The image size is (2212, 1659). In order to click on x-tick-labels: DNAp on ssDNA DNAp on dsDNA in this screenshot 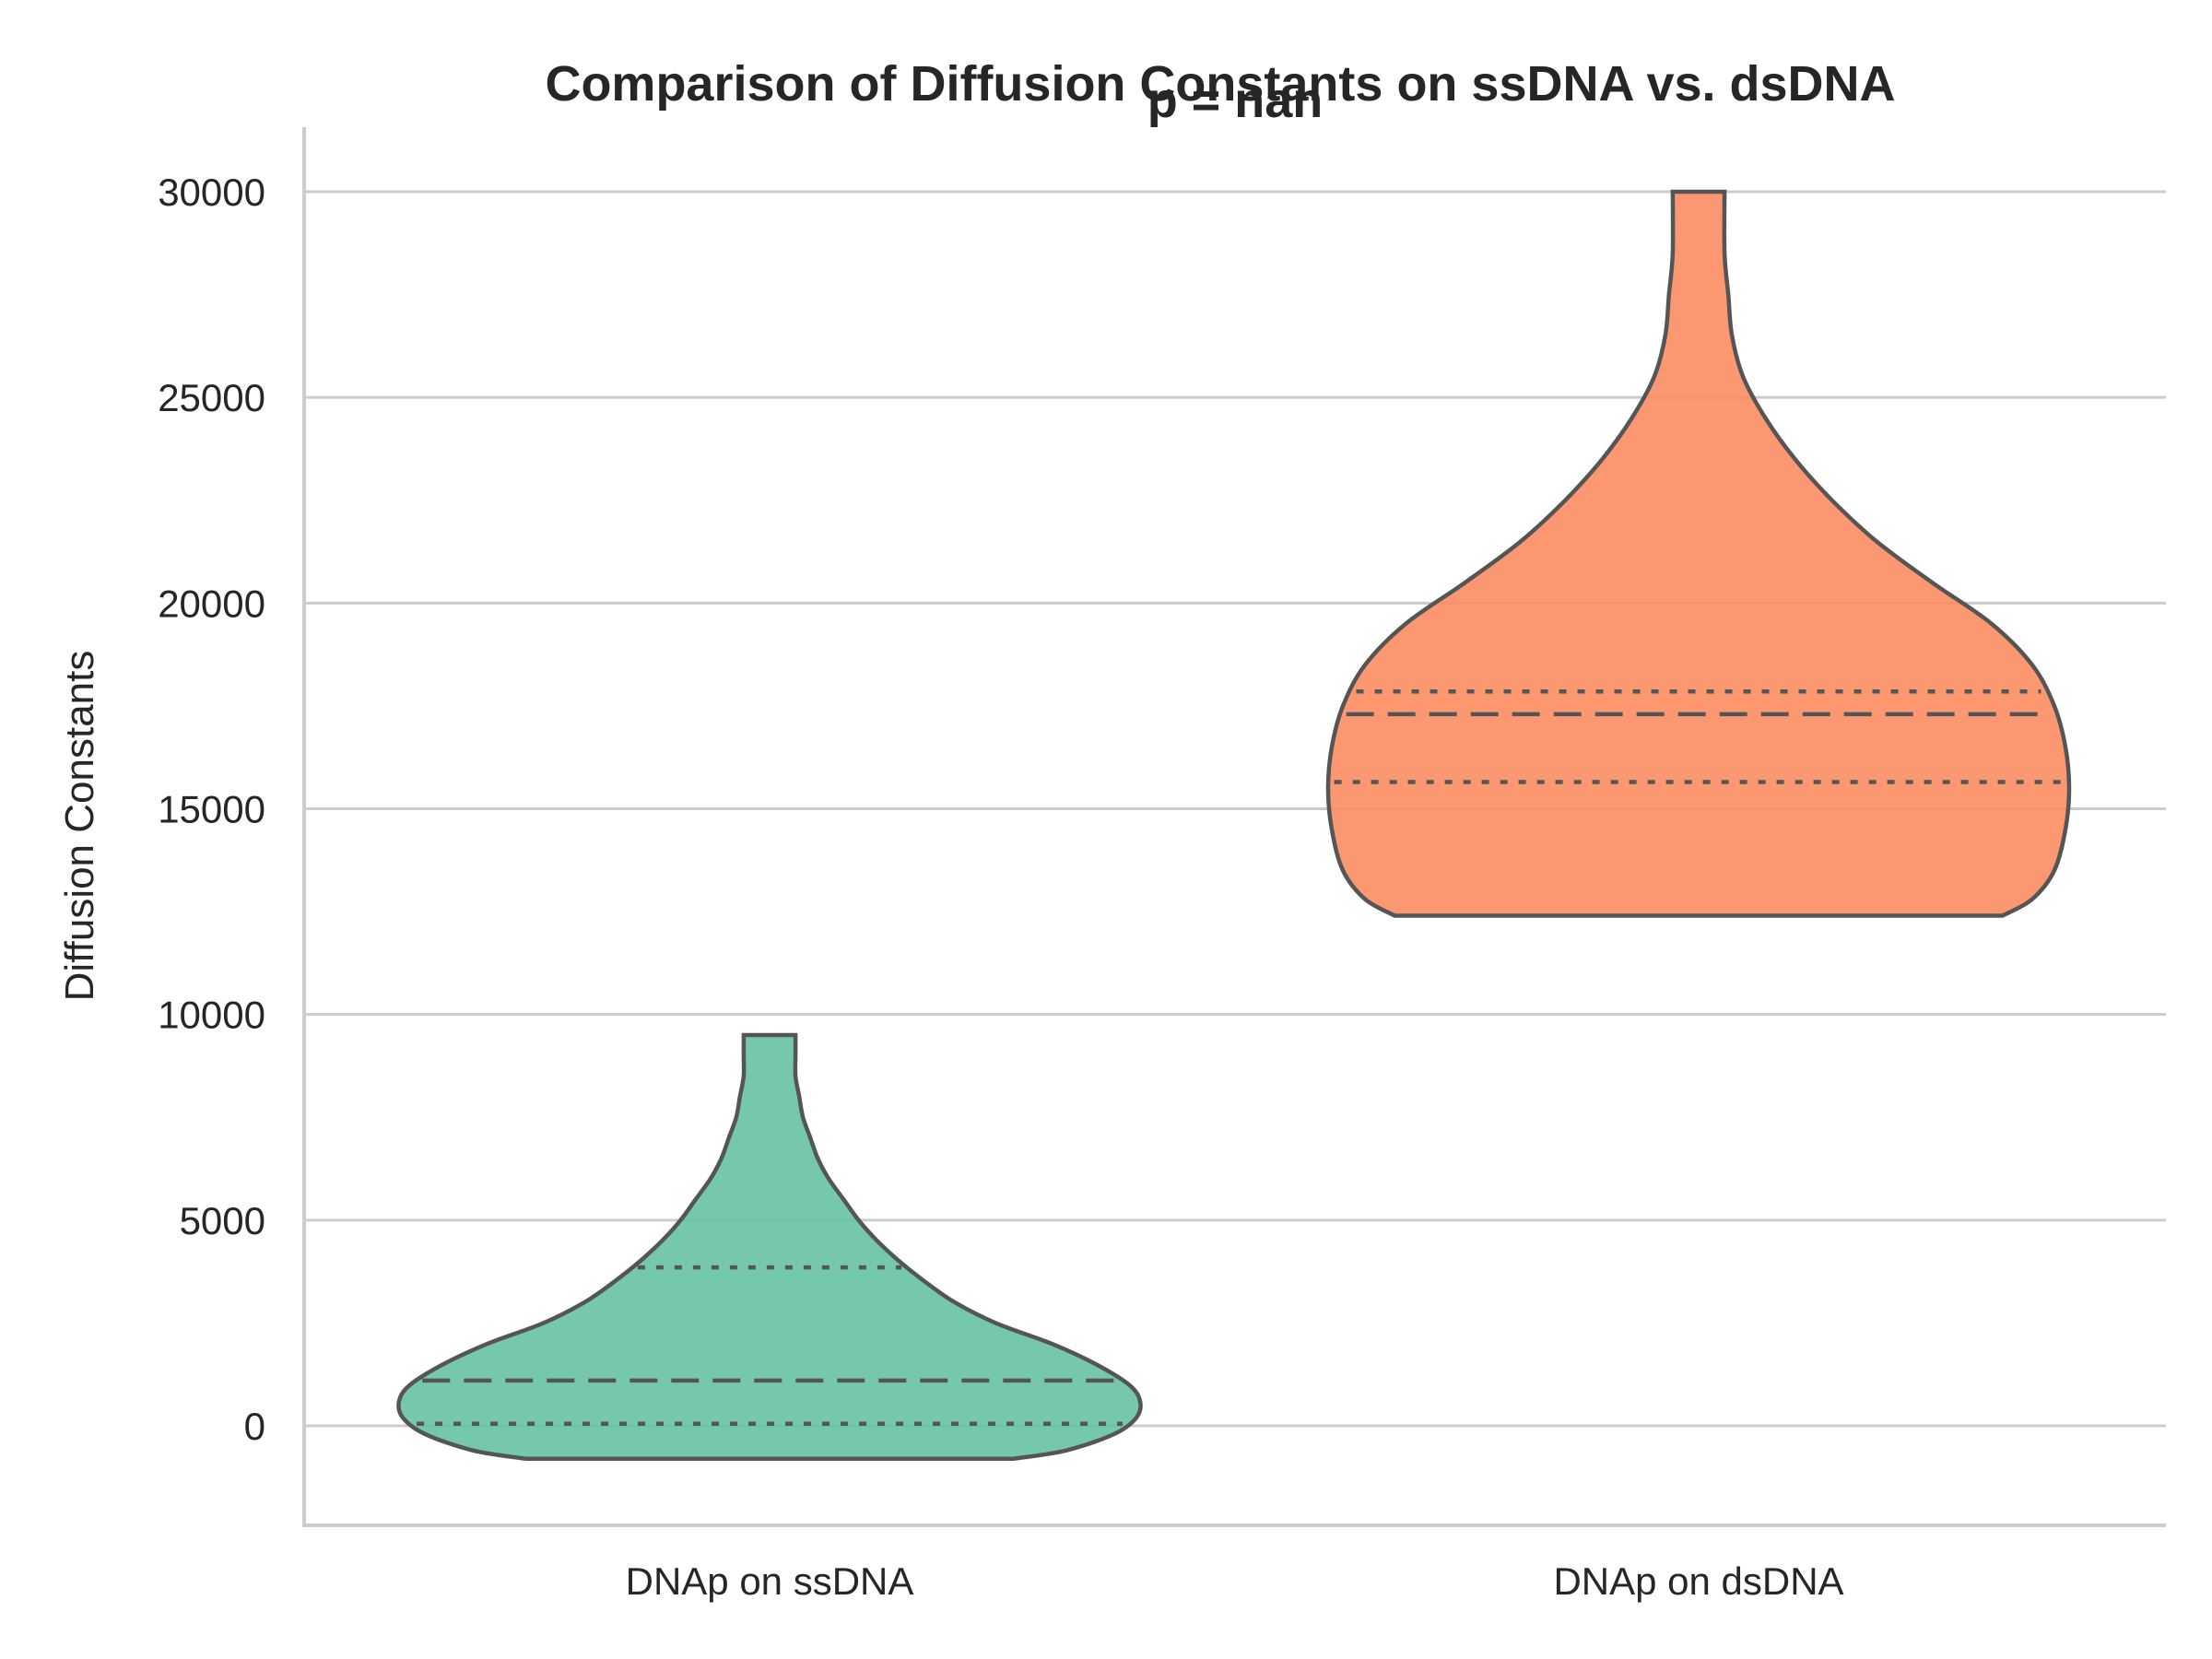, I will do `click(1235, 1581)`.